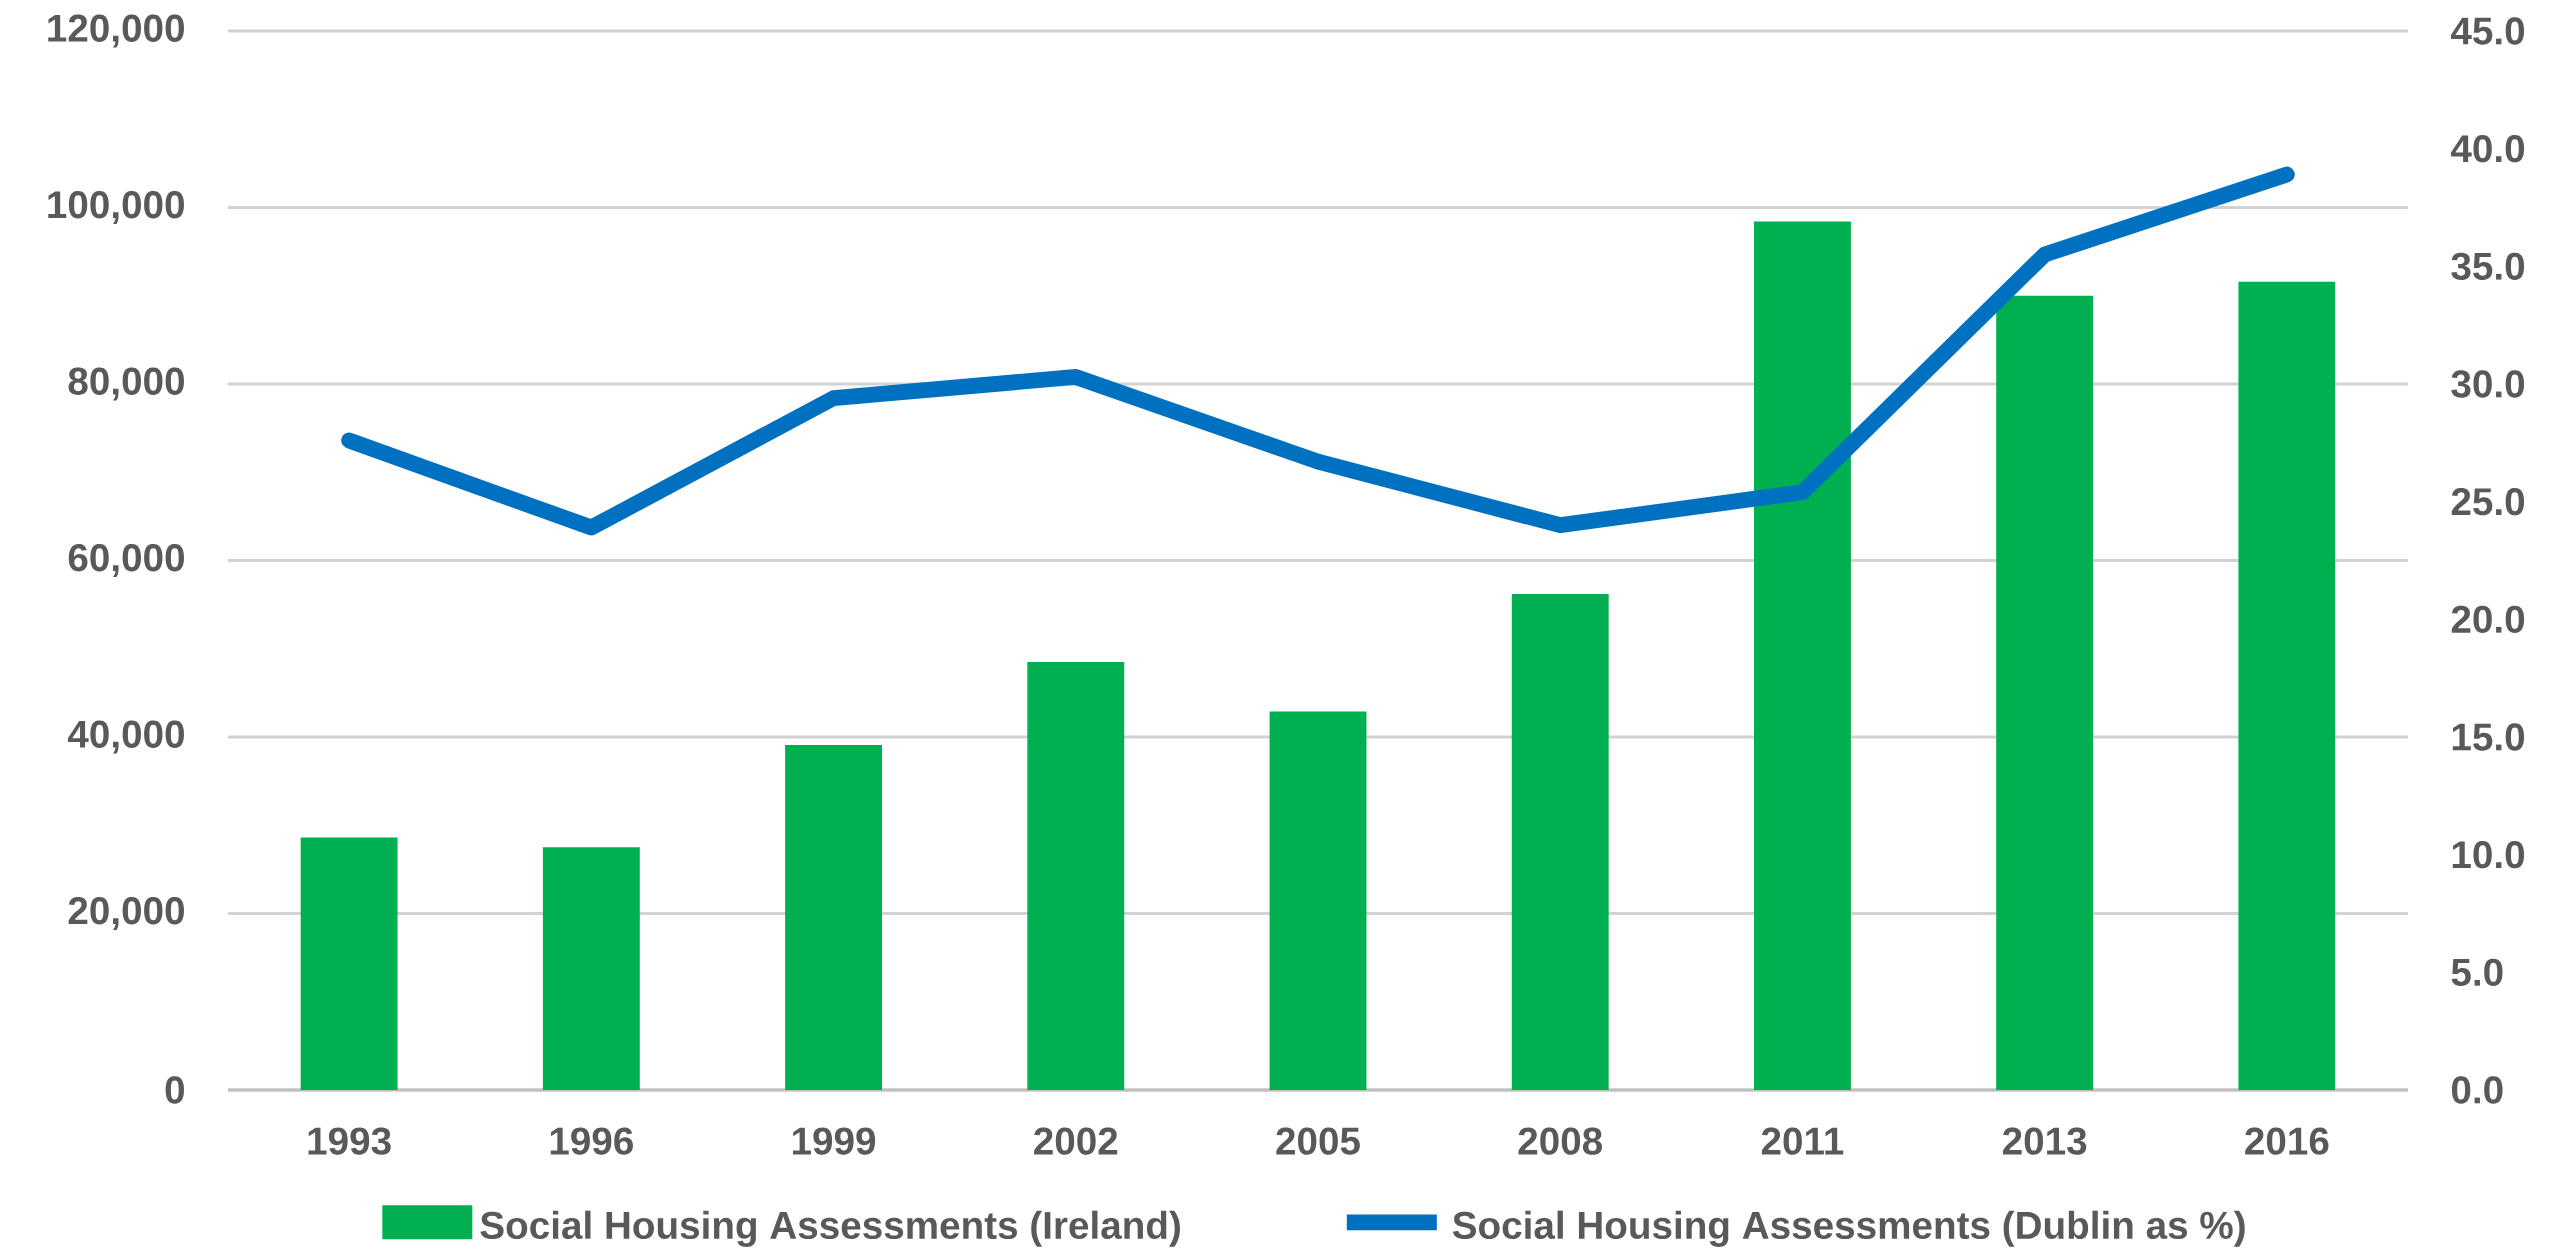 This screenshot has width=2552, height=1258. I want to click on legend-label: Social Housing Assessments (Dublin as %), so click(1848, 1228).